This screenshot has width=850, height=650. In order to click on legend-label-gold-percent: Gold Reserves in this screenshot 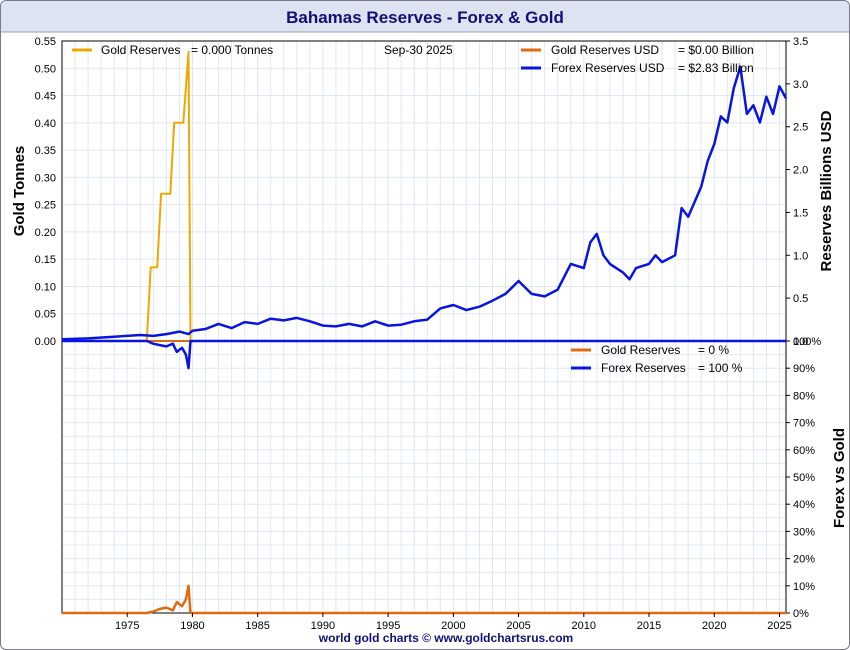, I will do `click(640, 350)`.